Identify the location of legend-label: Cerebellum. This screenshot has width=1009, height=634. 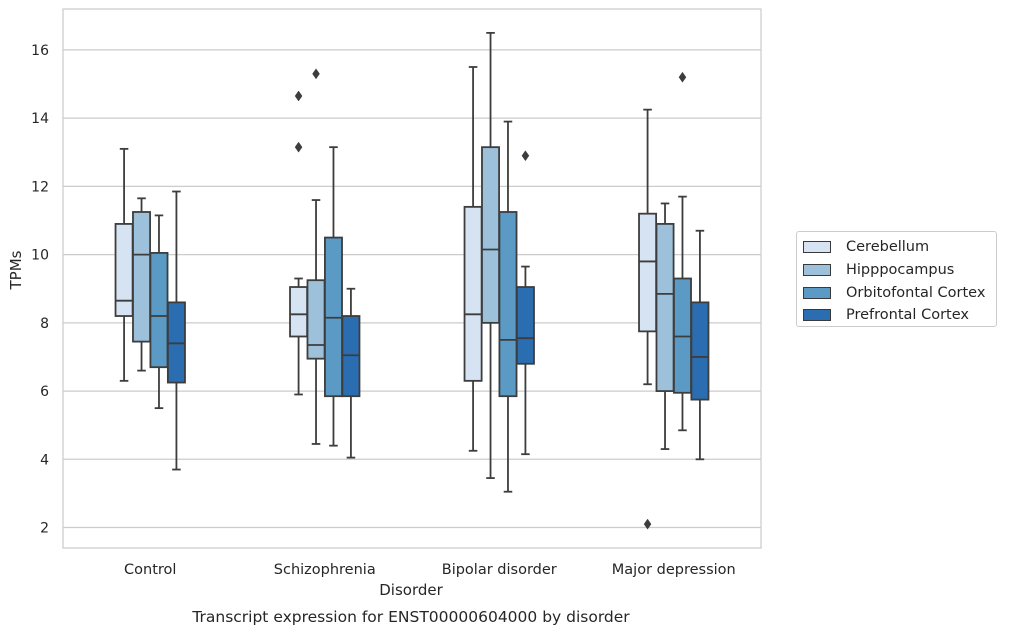
(888, 247).